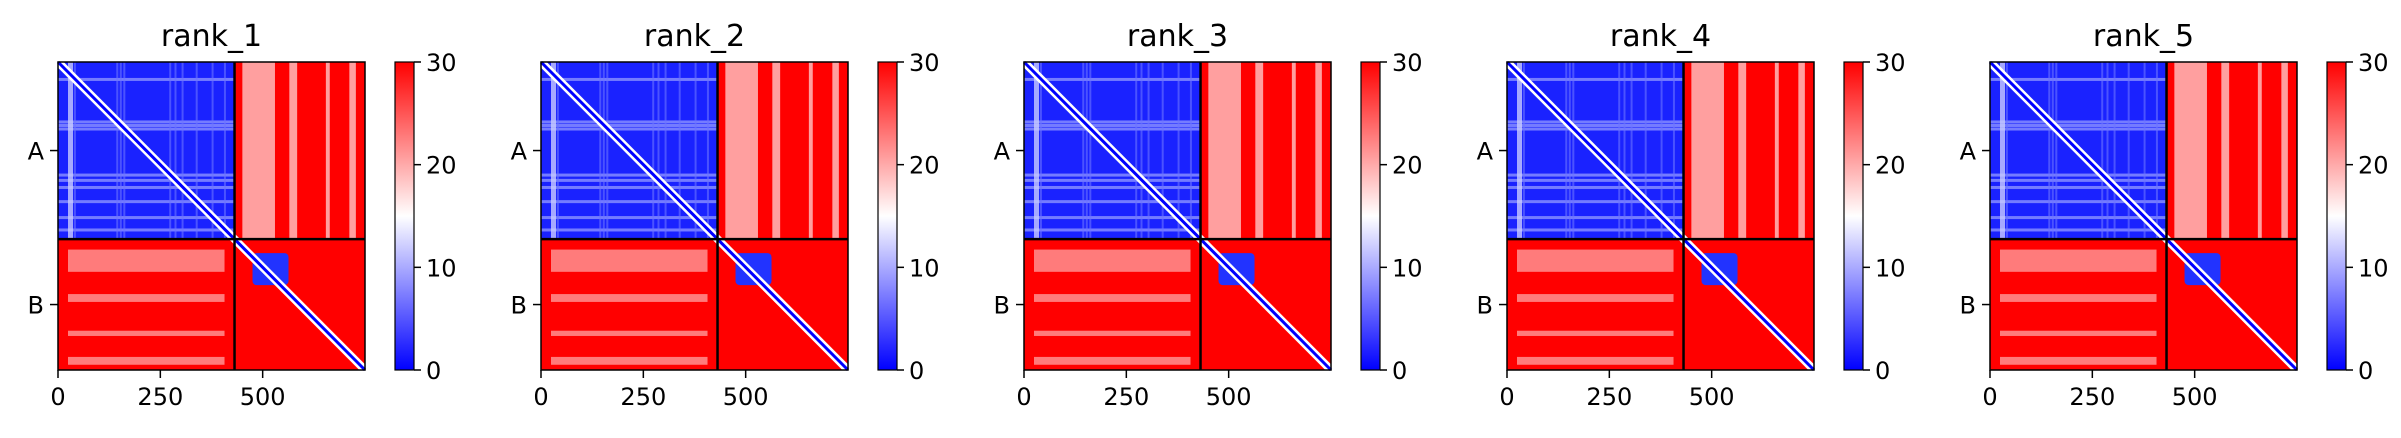 The height and width of the screenshot is (438, 2401). I want to click on x-tick-label: 0, so click(1989, 397).